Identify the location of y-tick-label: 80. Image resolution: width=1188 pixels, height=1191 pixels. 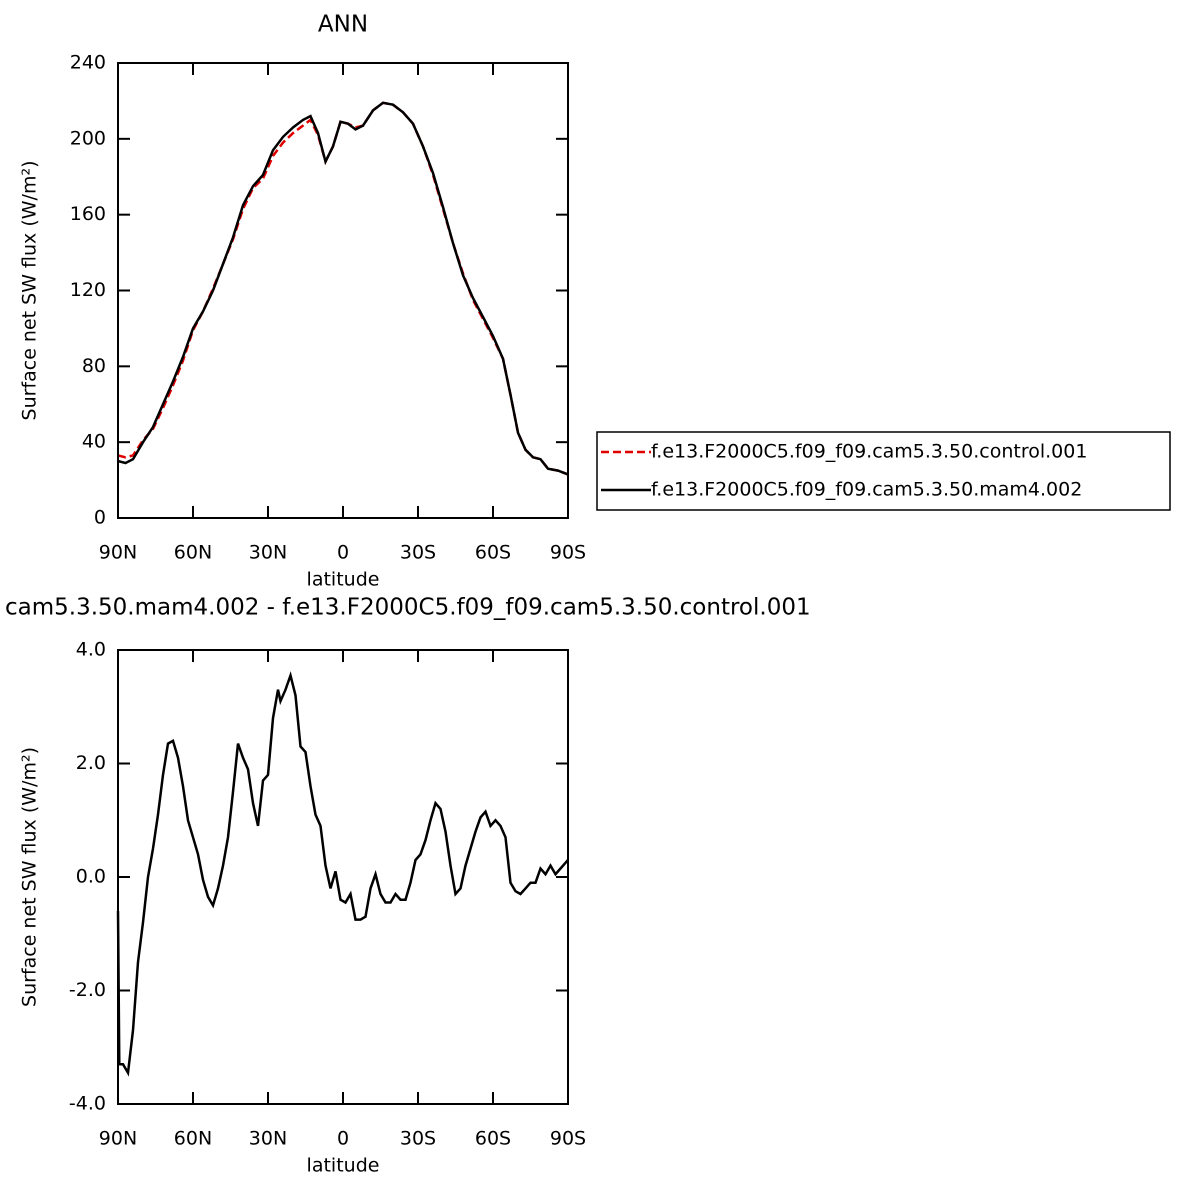
(94, 366).